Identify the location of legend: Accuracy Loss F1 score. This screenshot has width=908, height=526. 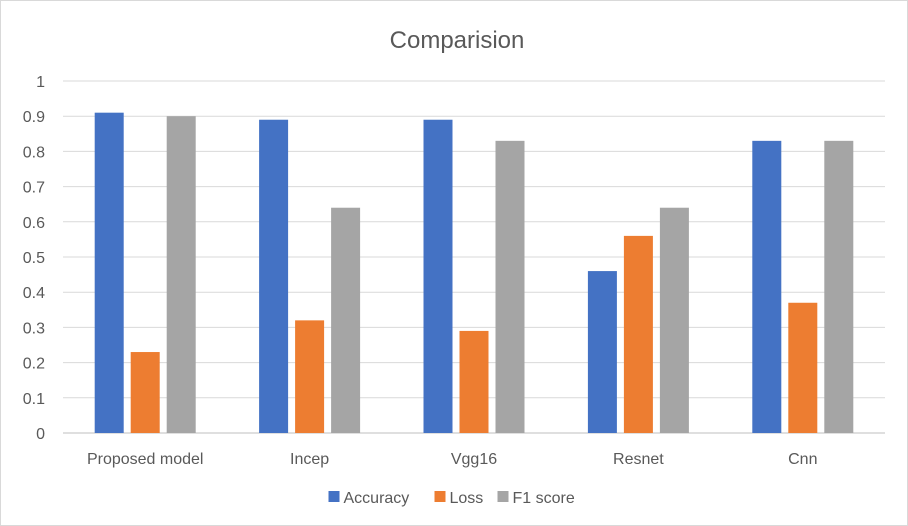
(451, 498).